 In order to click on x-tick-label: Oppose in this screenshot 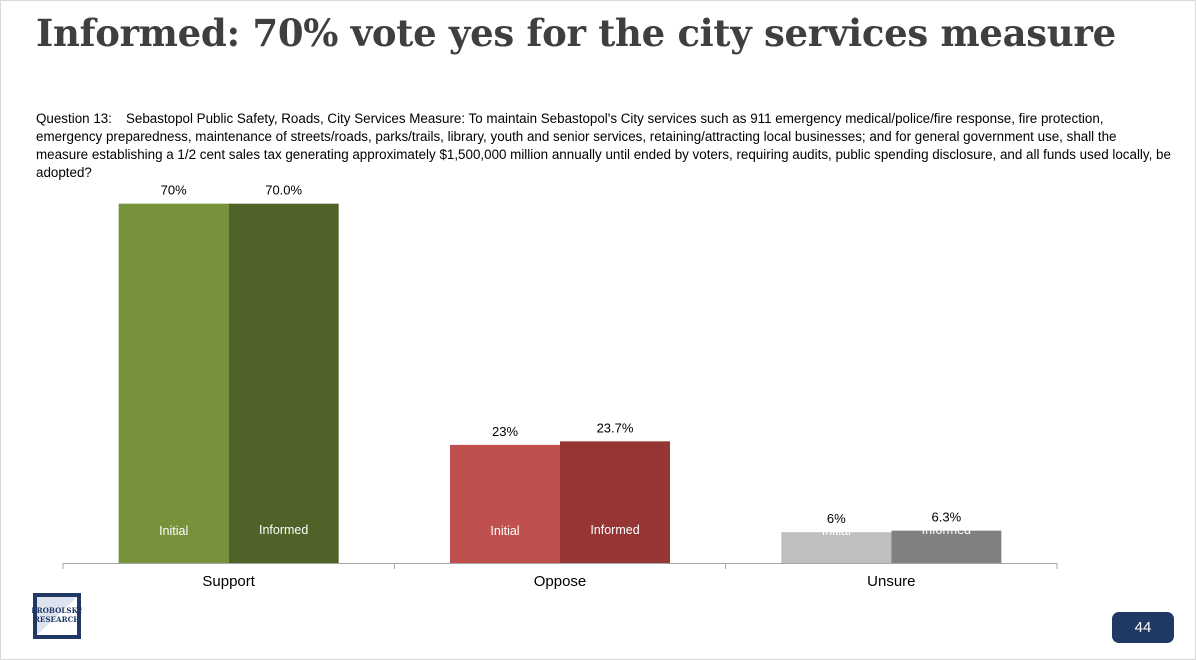, I will do `click(560, 581)`.